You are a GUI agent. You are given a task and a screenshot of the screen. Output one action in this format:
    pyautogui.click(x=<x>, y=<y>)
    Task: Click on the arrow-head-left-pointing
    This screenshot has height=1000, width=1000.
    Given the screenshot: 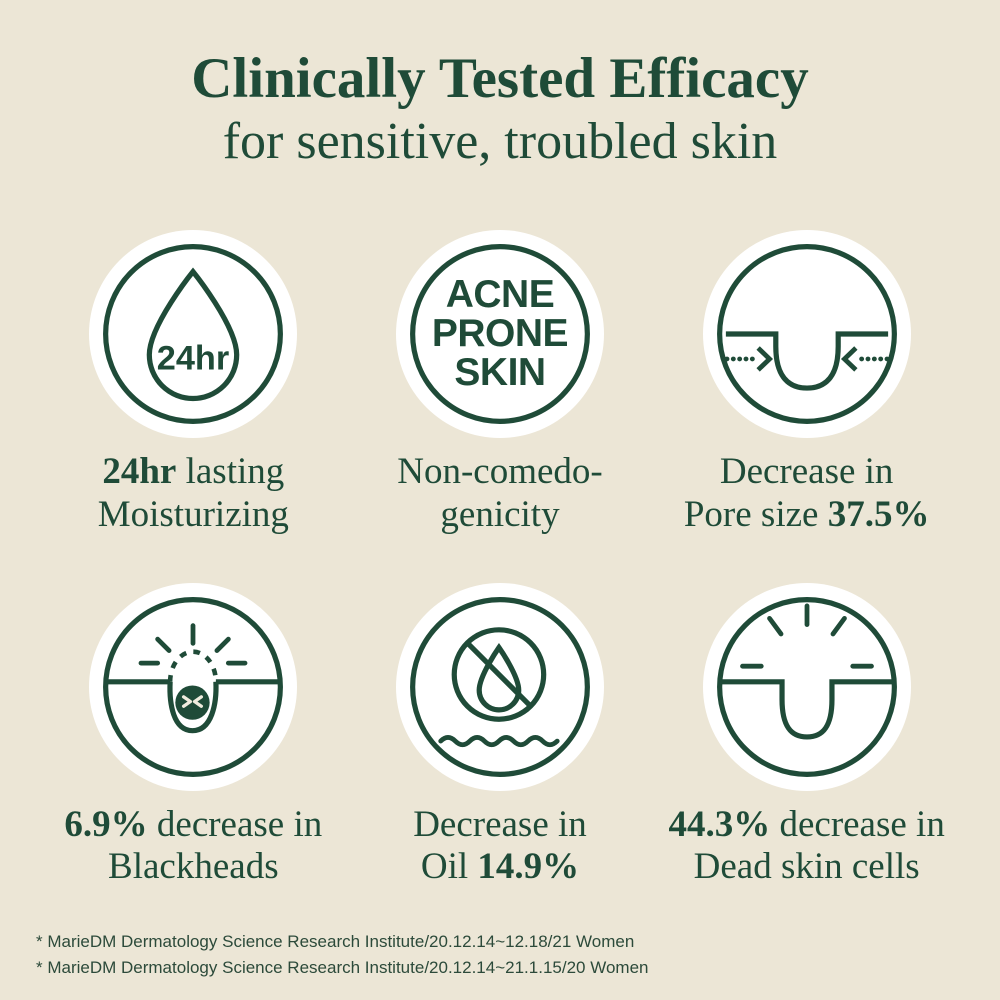 What is the action you would take?
    pyautogui.click(x=849, y=359)
    